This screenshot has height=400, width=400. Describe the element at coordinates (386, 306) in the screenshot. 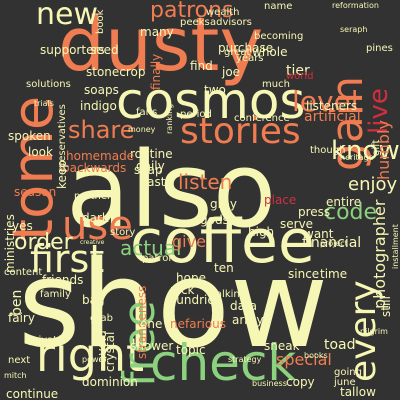

I see `word-still: still` at that location.